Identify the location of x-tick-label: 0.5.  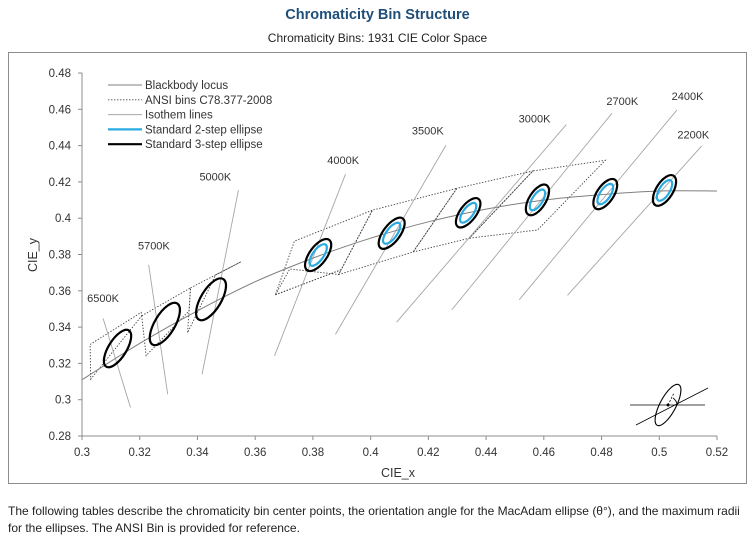
(659, 453).